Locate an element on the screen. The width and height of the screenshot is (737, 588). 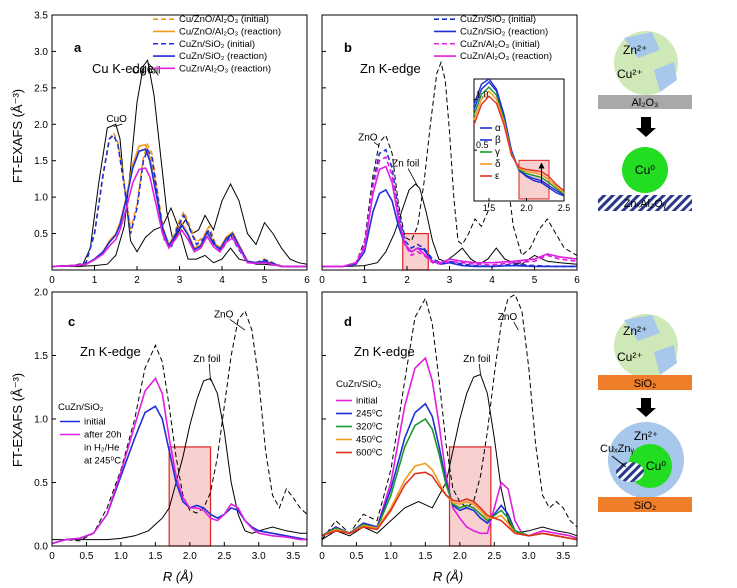
d-annotation-1: ZnO is located at coordinates (508, 317).